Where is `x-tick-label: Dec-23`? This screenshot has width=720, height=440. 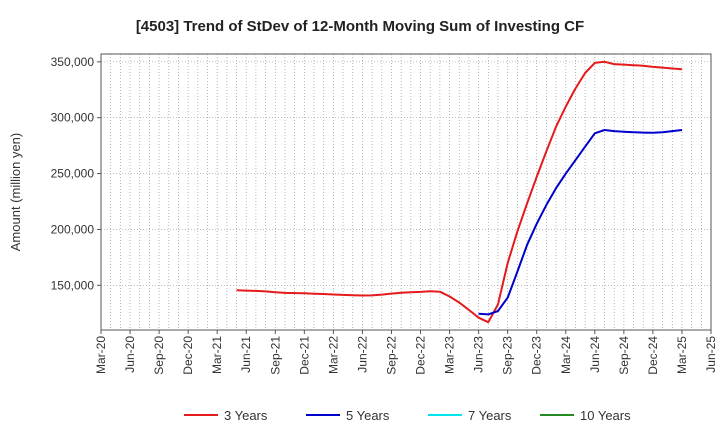 x-tick-label: Dec-23 is located at coordinates (537, 355).